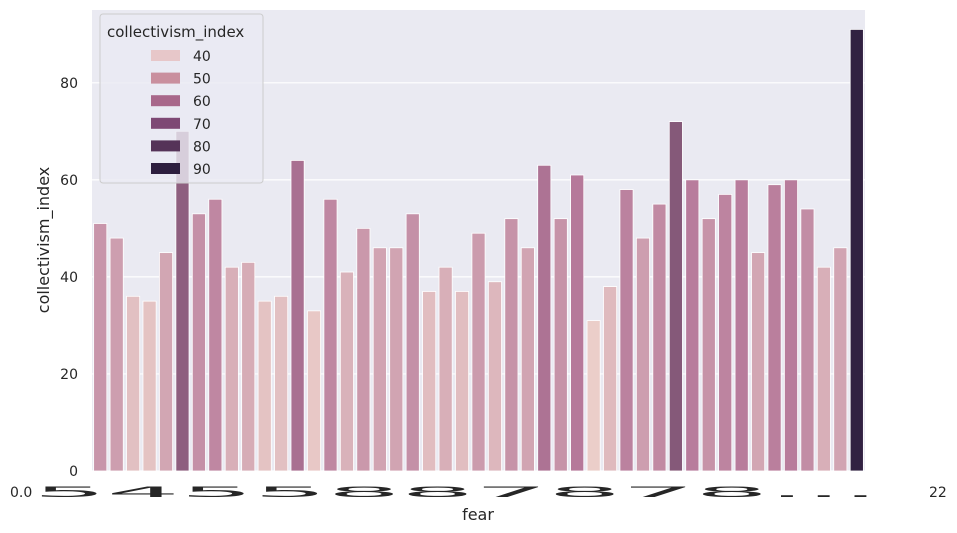 This screenshot has height=533, width=957. What do you see at coordinates (69, 375) in the screenshot?
I see `y-tick-label: 20` at bounding box center [69, 375].